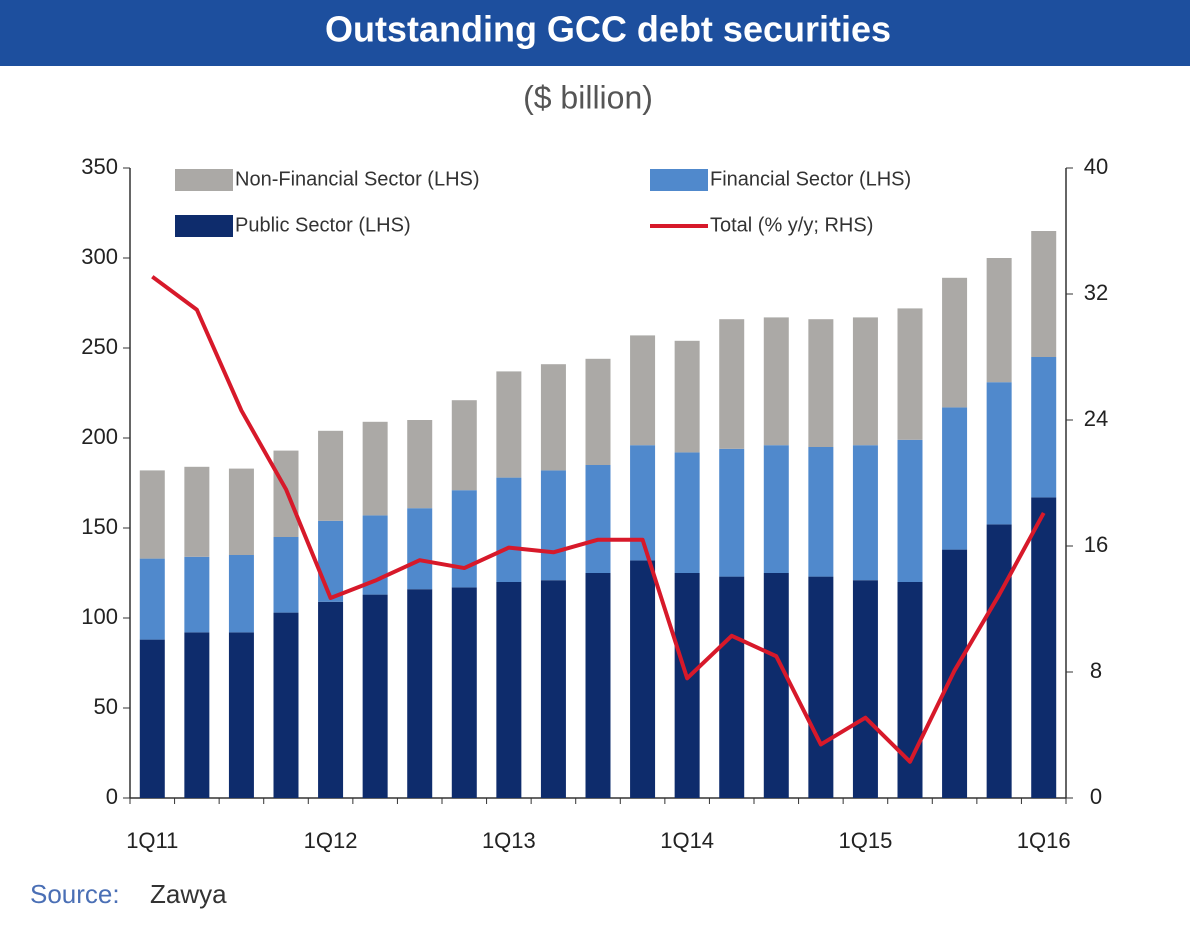  Describe the element at coordinates (791, 225) in the screenshot. I see `legend-label: Total (% y/y; RHS)` at that location.